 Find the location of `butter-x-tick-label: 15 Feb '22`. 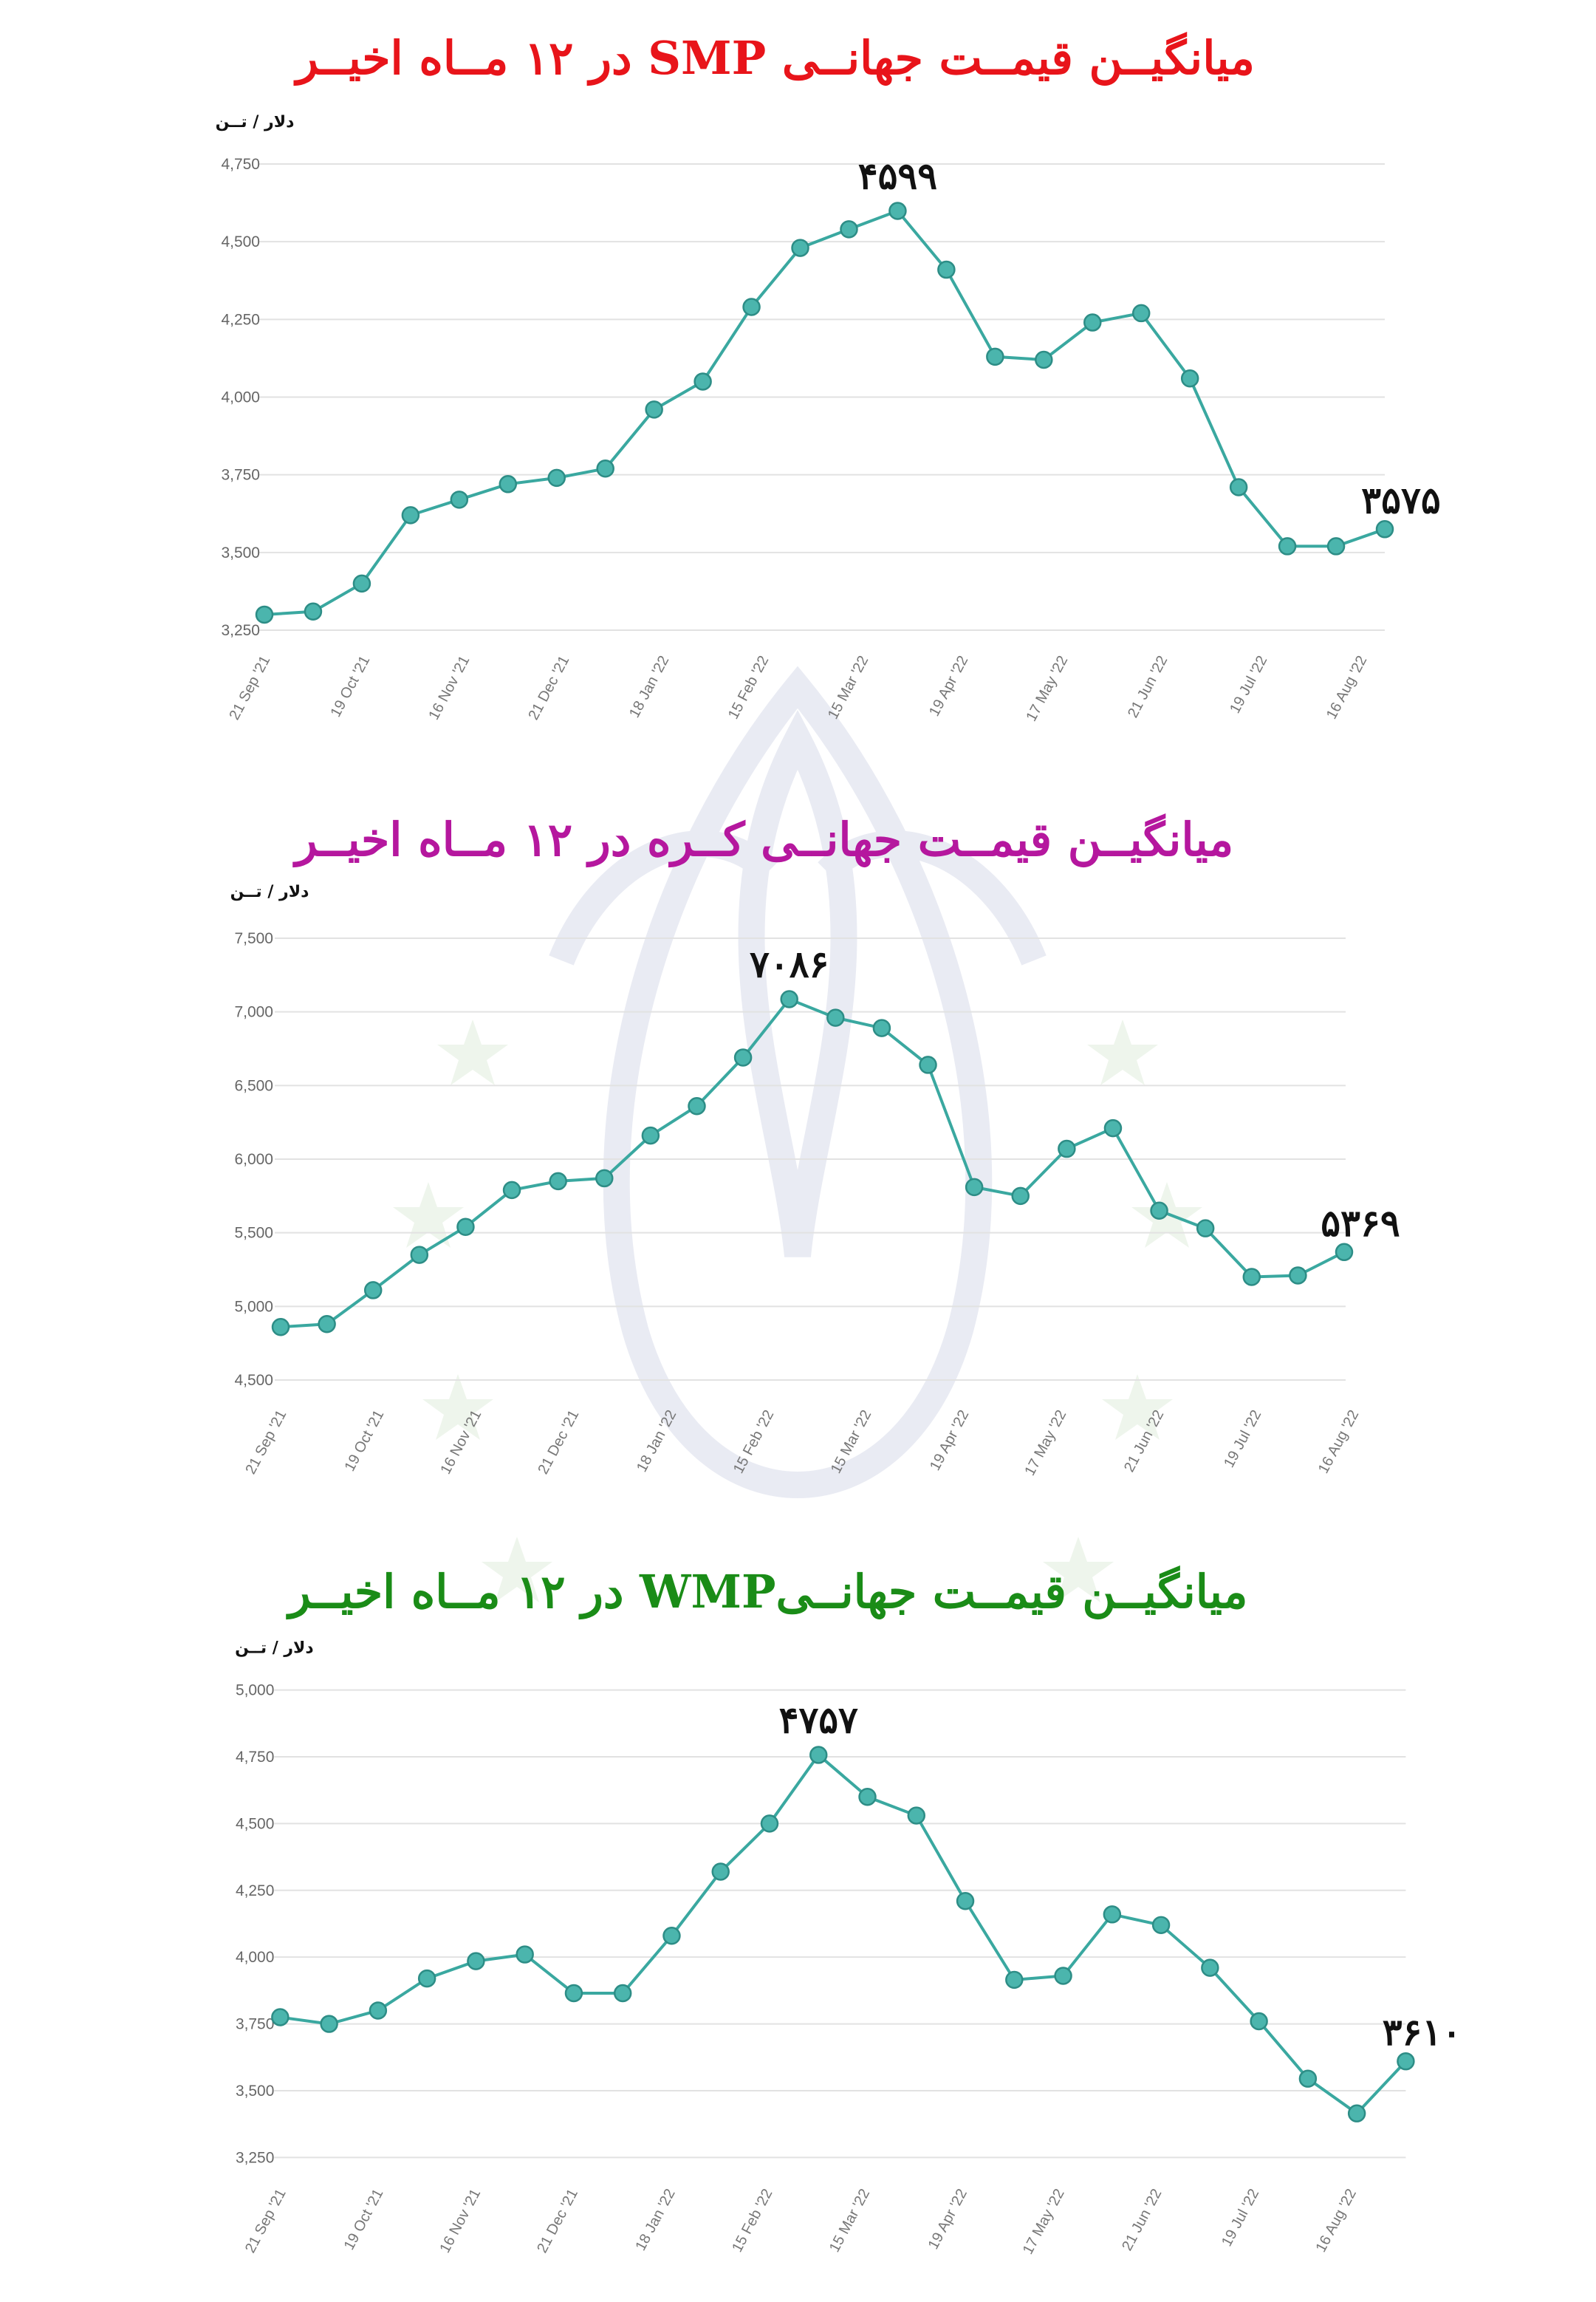

butter-x-tick-label: 15 Feb '22 is located at coordinates (754, 1441).